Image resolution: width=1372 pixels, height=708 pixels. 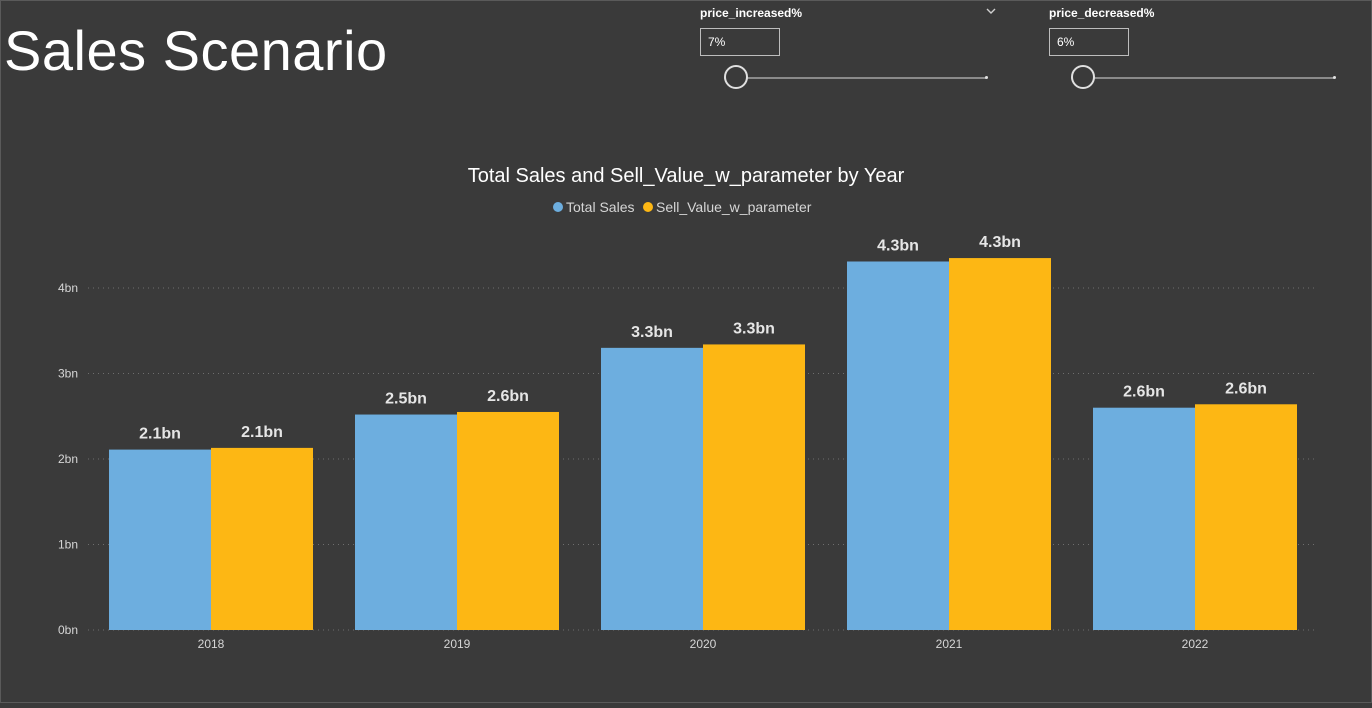 I want to click on slicer-price-increased: price_increased% 7%, so click(x=850, y=51).